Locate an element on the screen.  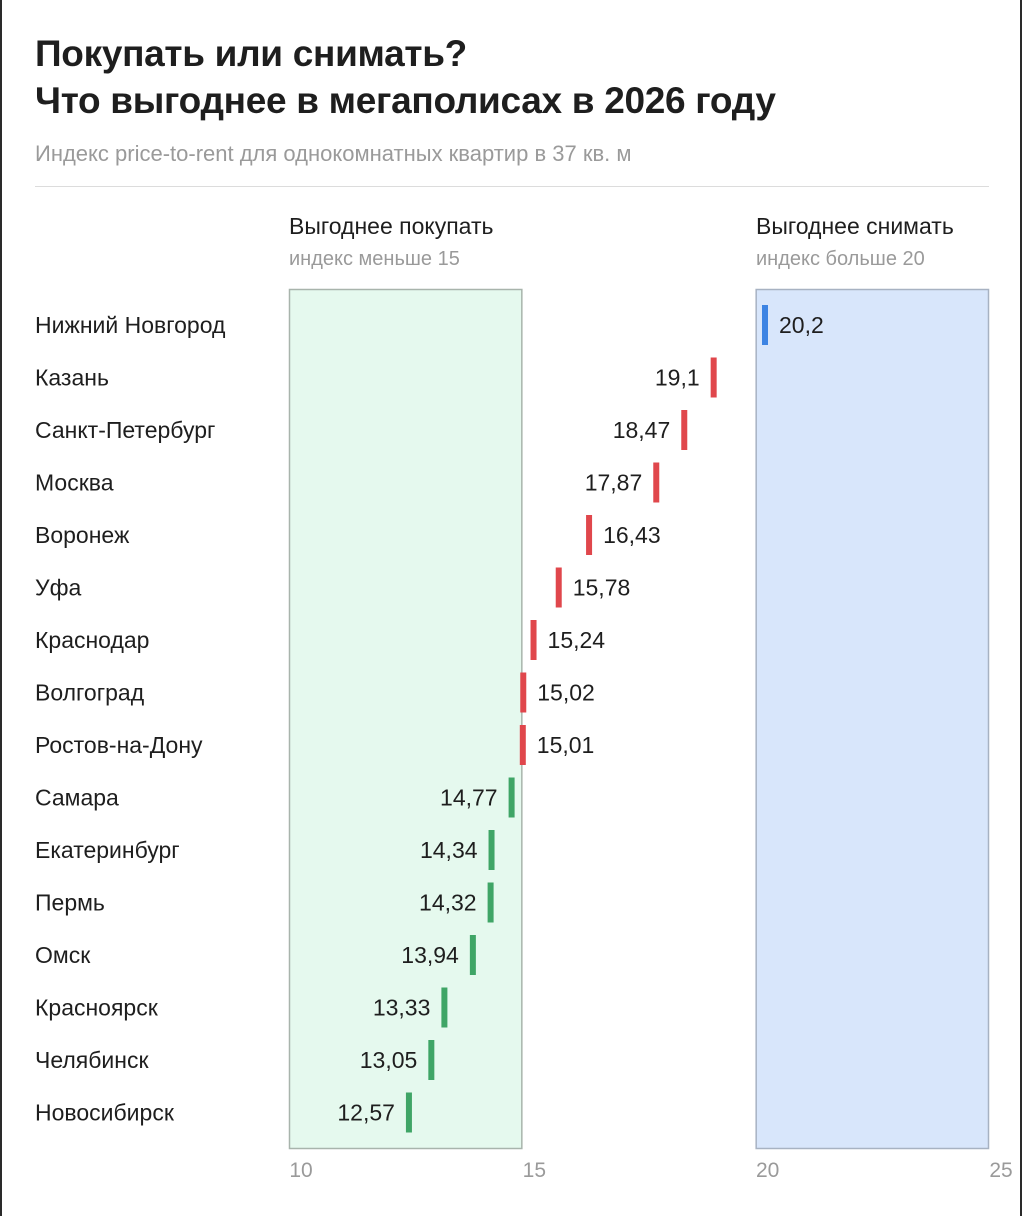
city-label: Самара is located at coordinates (77, 798).